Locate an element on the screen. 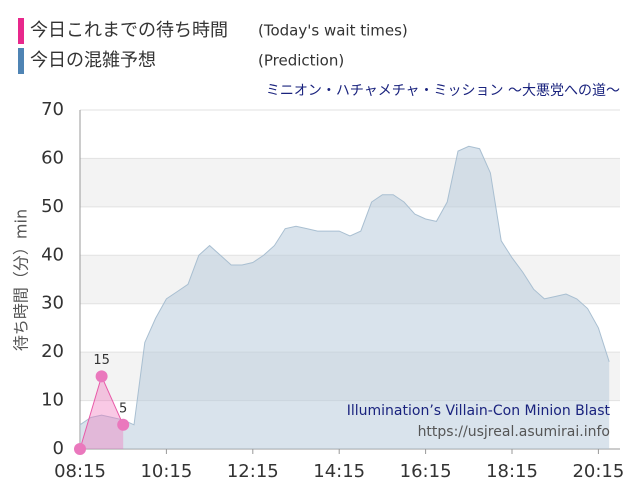 This screenshot has width=640, height=500. y-tick-label: 10 is located at coordinates (52, 400).